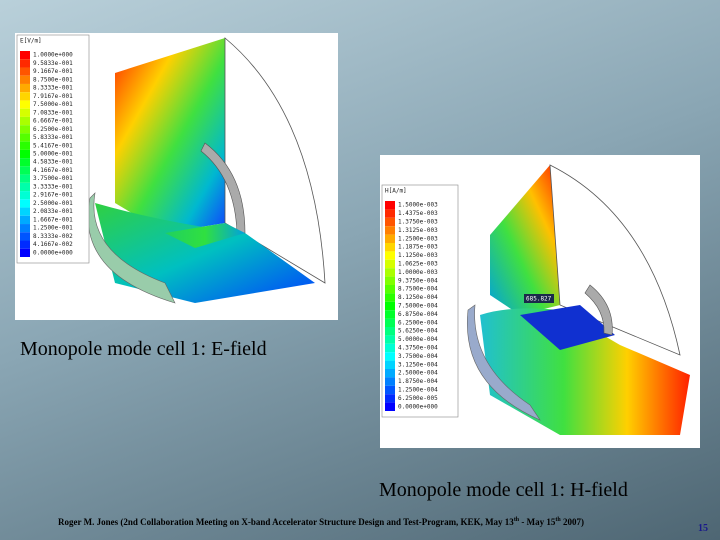 Image resolution: width=720 pixels, height=540 pixels. Describe the element at coordinates (31, 41) in the screenshot. I see `legend-title: E[V/m]` at that location.